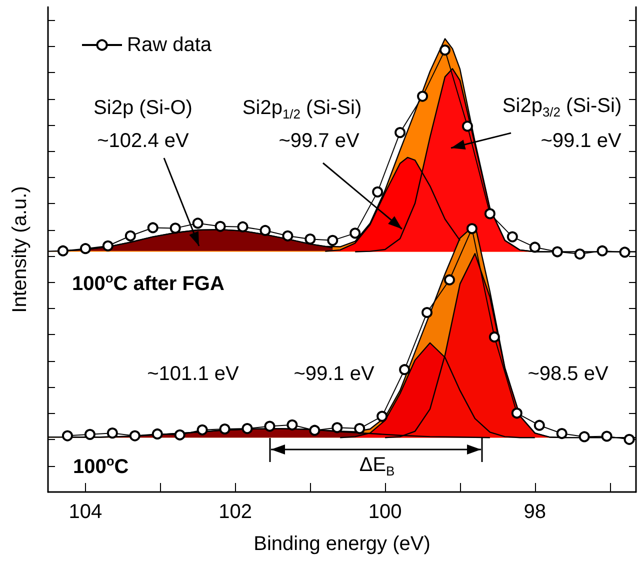 The image size is (638, 566). I want to click on x-axis-title: Binding energy (eV), so click(342, 544).